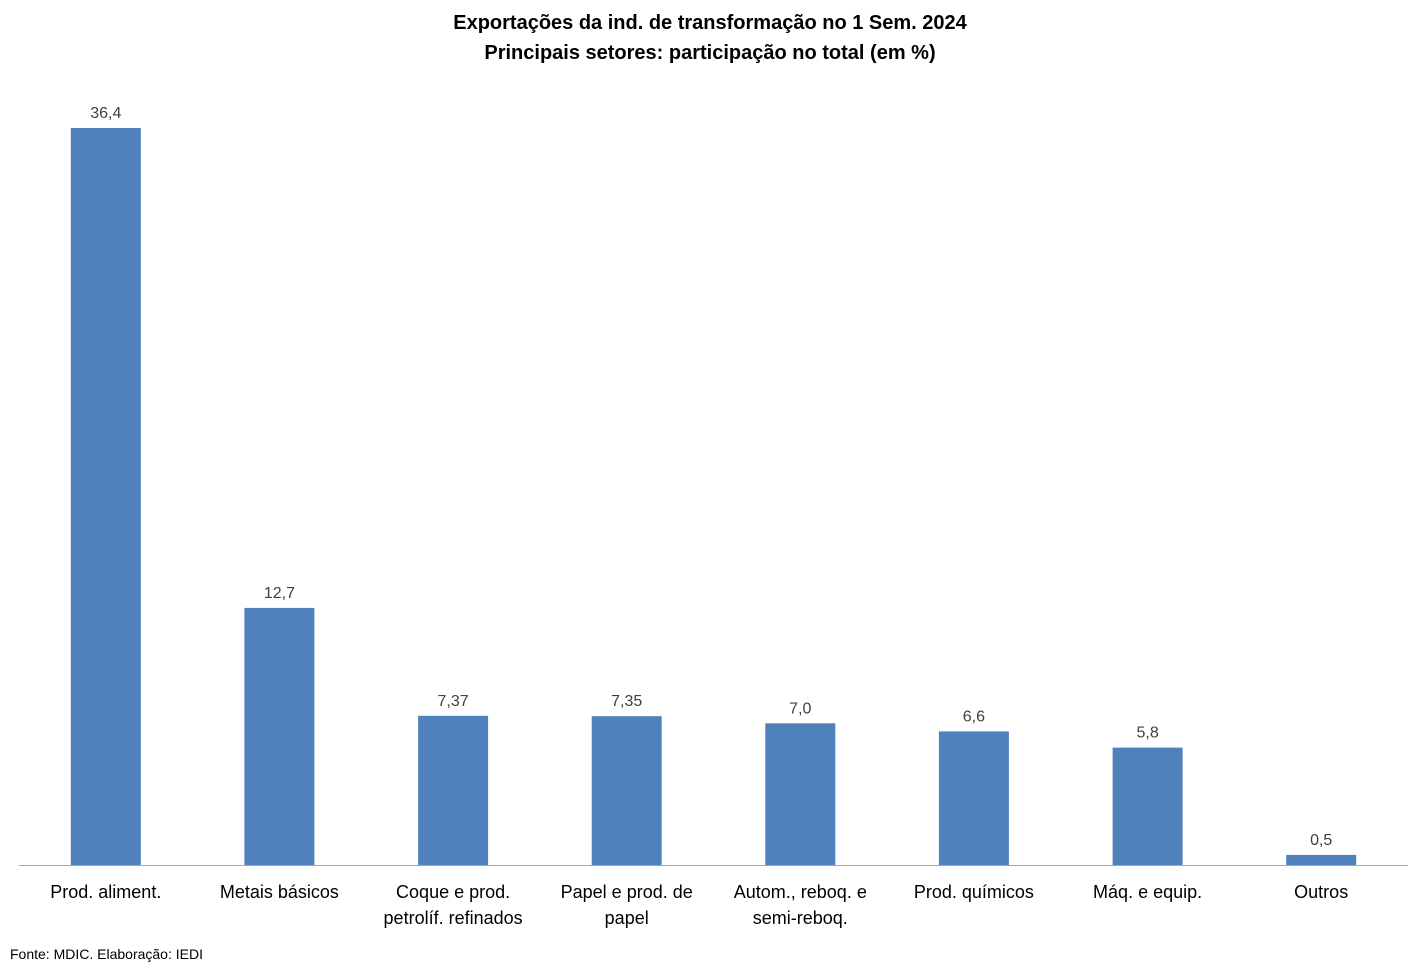 The width and height of the screenshot is (1420, 980). I want to click on category-label-0: Prod. aliment., so click(105, 892).